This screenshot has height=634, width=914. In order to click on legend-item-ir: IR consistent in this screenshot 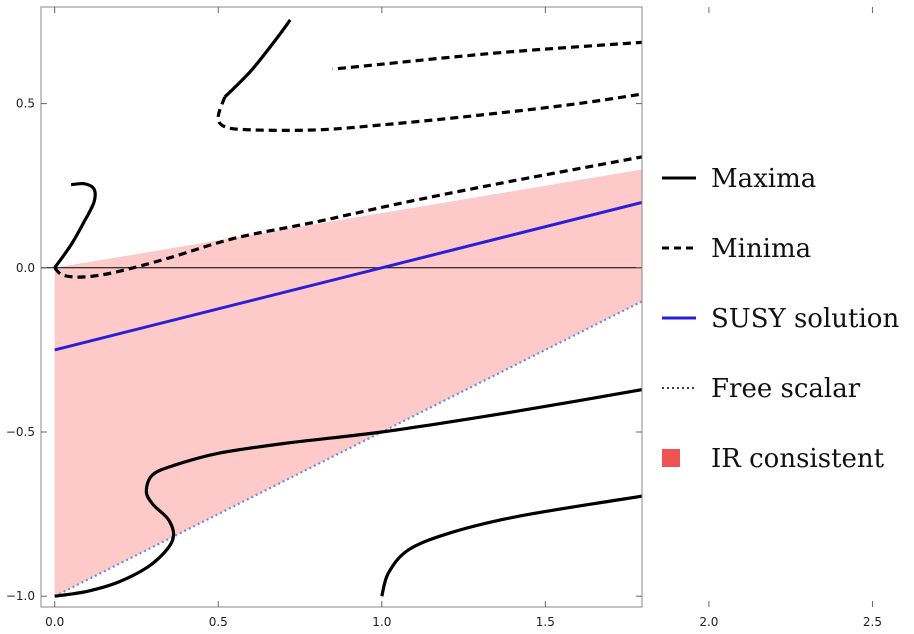, I will do `click(773, 459)`.